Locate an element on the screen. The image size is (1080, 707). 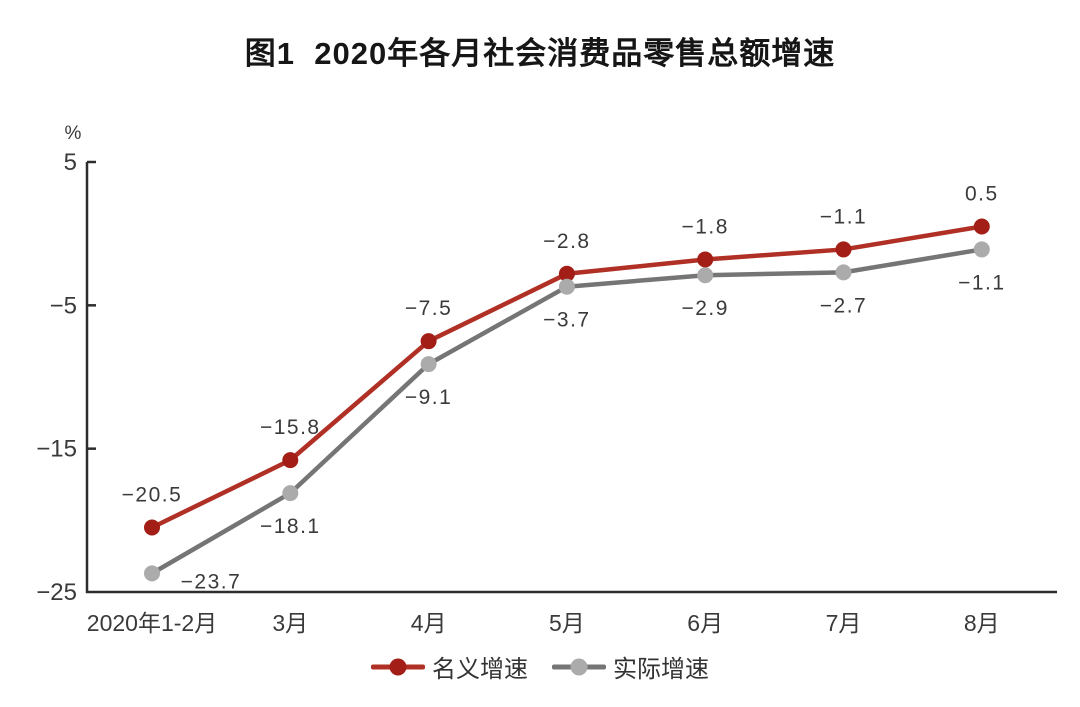
legend-item-real-growth: 实际增速 is located at coordinates (630, 666).